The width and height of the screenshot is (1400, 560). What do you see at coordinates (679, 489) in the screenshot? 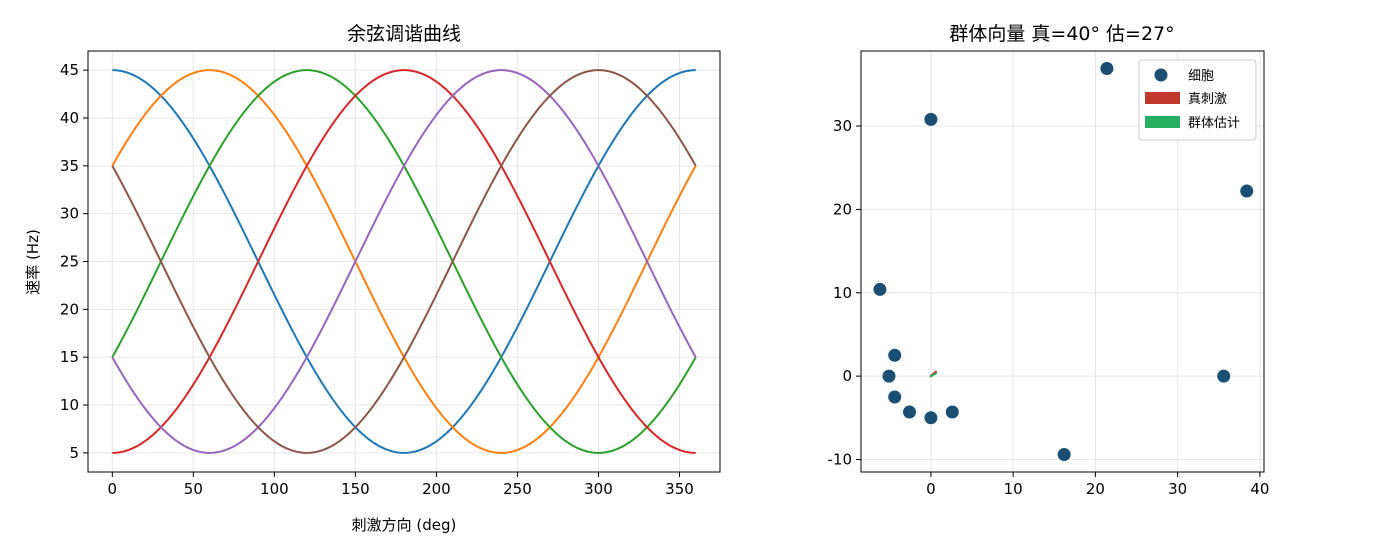
I see `x-tick-label: 350` at bounding box center [679, 489].